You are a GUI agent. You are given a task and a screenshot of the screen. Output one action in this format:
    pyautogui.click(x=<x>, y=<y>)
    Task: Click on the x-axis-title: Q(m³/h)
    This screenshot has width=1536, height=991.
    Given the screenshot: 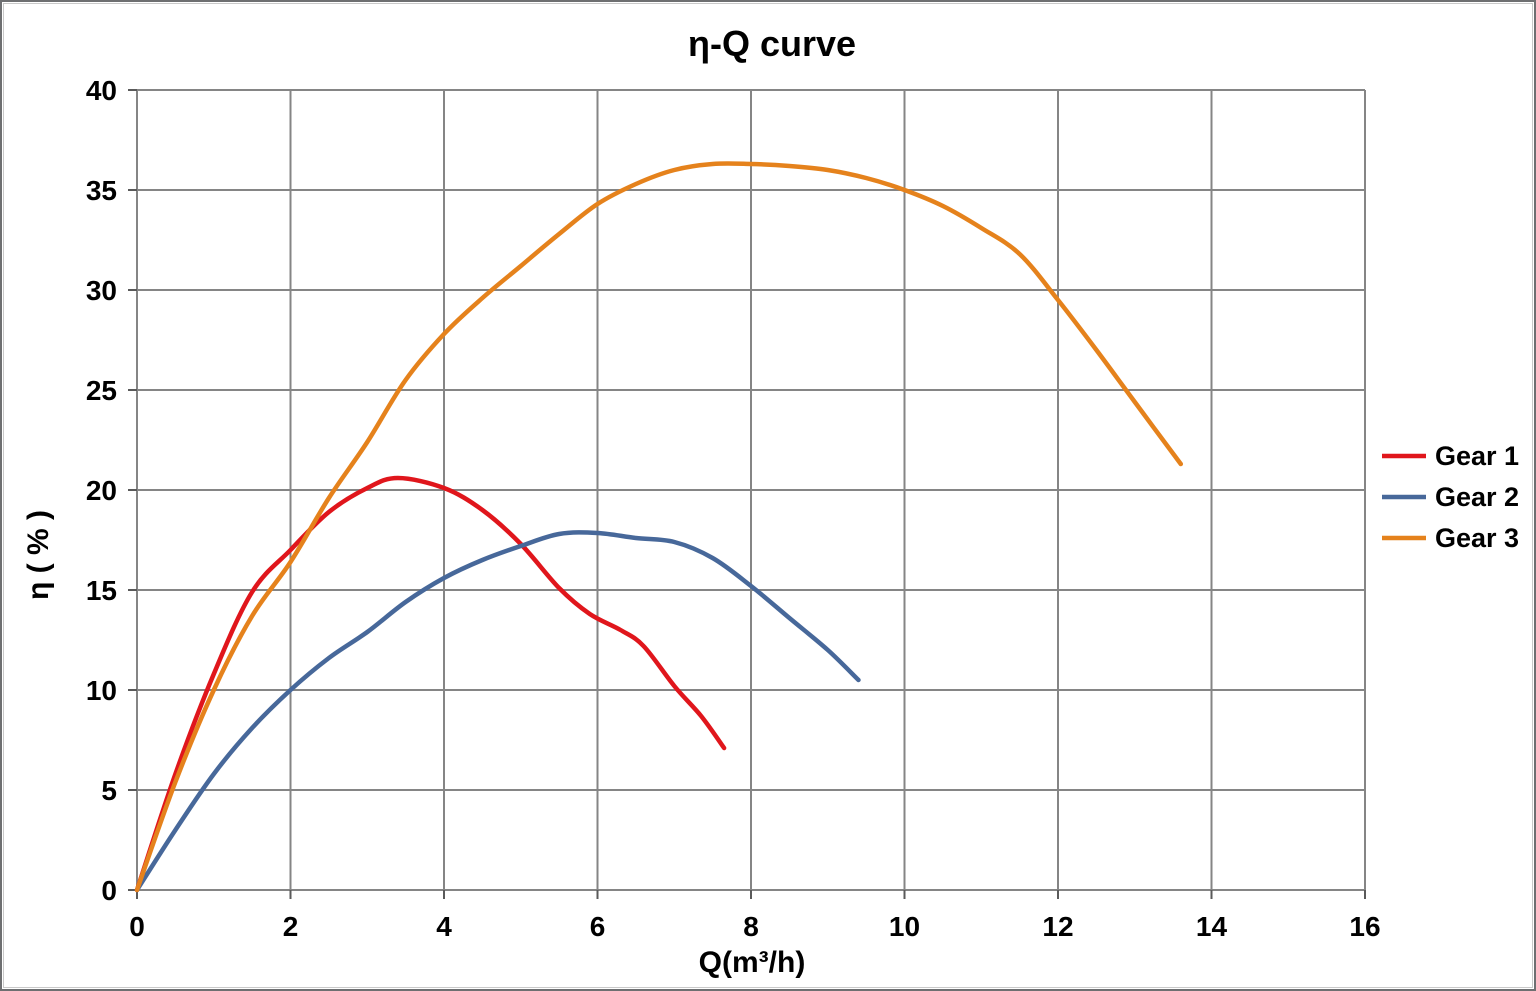 What is the action you would take?
    pyautogui.click(x=752, y=962)
    